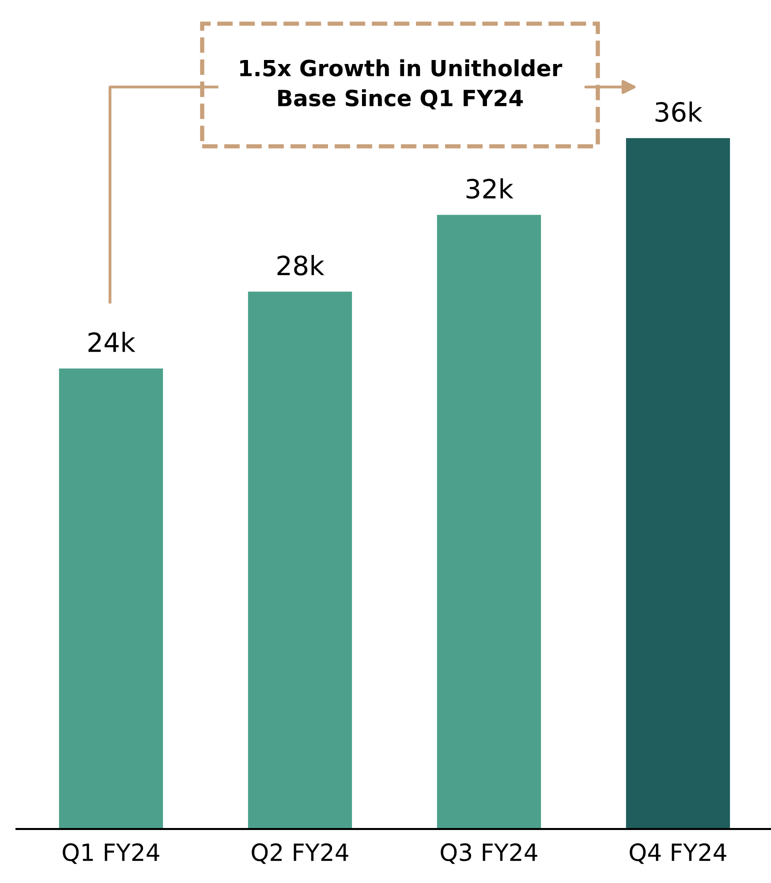 This screenshot has width=771, height=883. Describe the element at coordinates (301, 265) in the screenshot. I see `data-label: 28k` at that location.